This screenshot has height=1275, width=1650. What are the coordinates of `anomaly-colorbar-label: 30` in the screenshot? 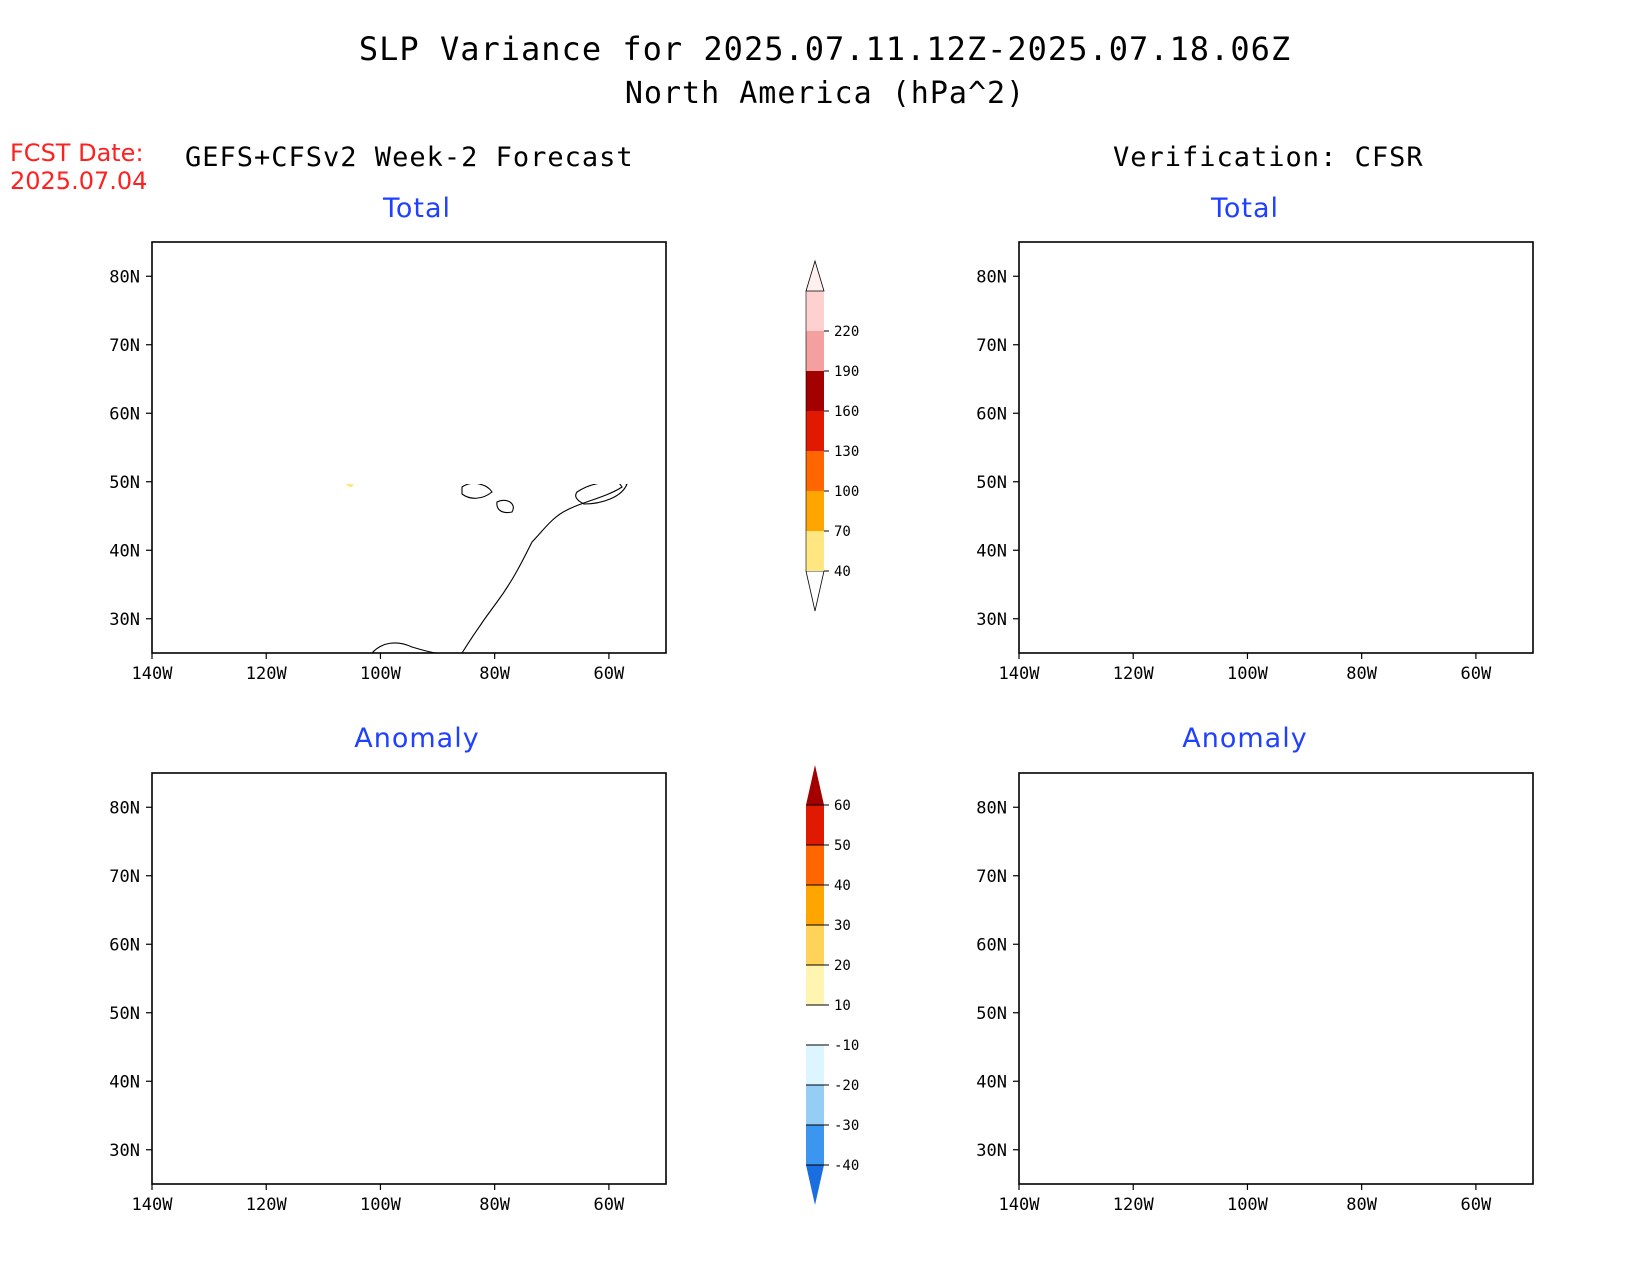 It's located at (842, 926).